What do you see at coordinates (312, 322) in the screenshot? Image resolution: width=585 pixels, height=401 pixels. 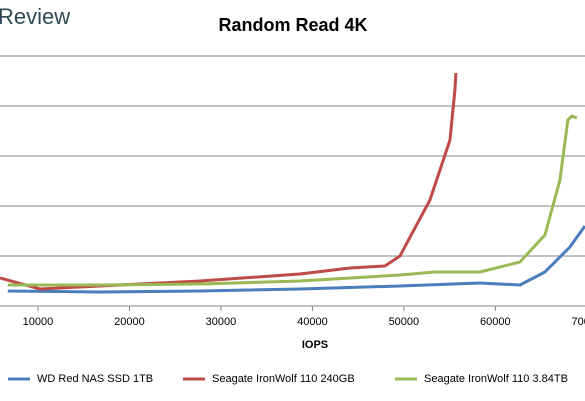 I see `x-tick-label: 40000` at bounding box center [312, 322].